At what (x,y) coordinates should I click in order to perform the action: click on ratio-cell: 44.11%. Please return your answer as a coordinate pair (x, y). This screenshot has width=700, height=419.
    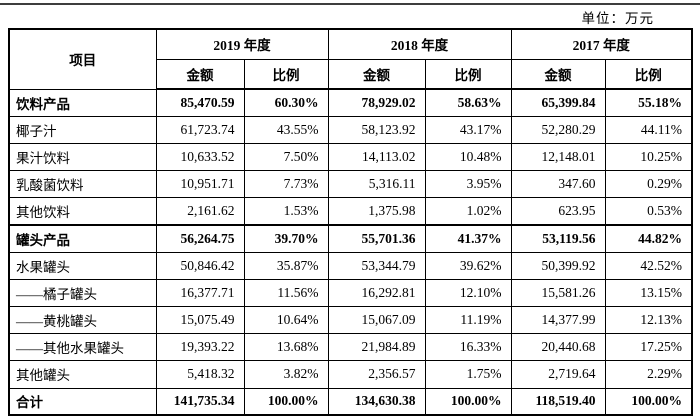
    Looking at the image, I should click on (648, 129).